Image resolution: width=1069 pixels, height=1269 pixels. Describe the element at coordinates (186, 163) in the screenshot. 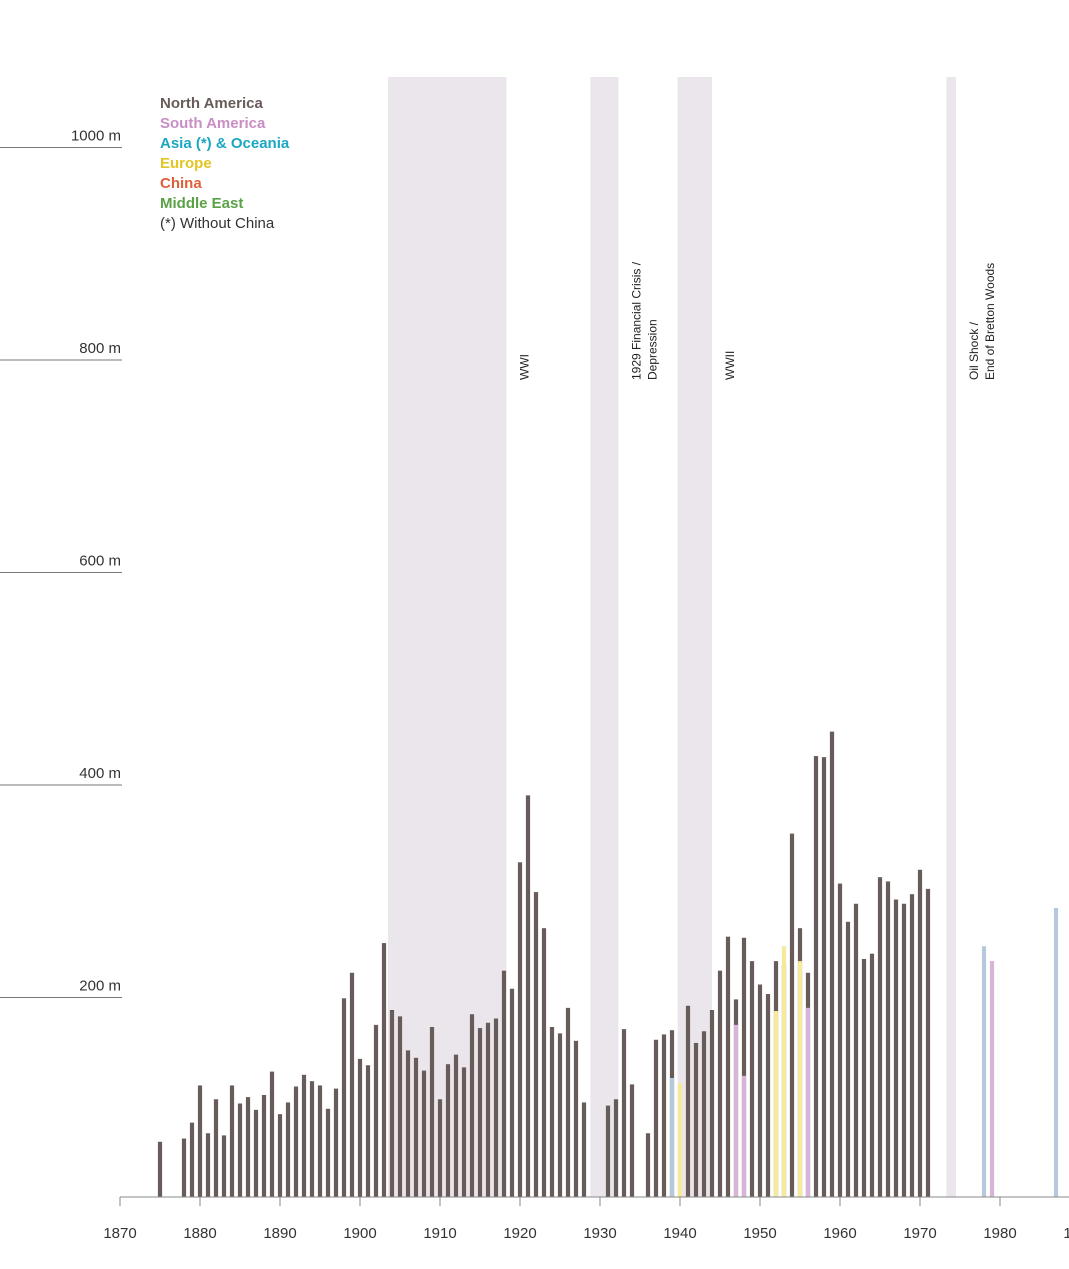

I see `legend-item-europe: Europe` at that location.